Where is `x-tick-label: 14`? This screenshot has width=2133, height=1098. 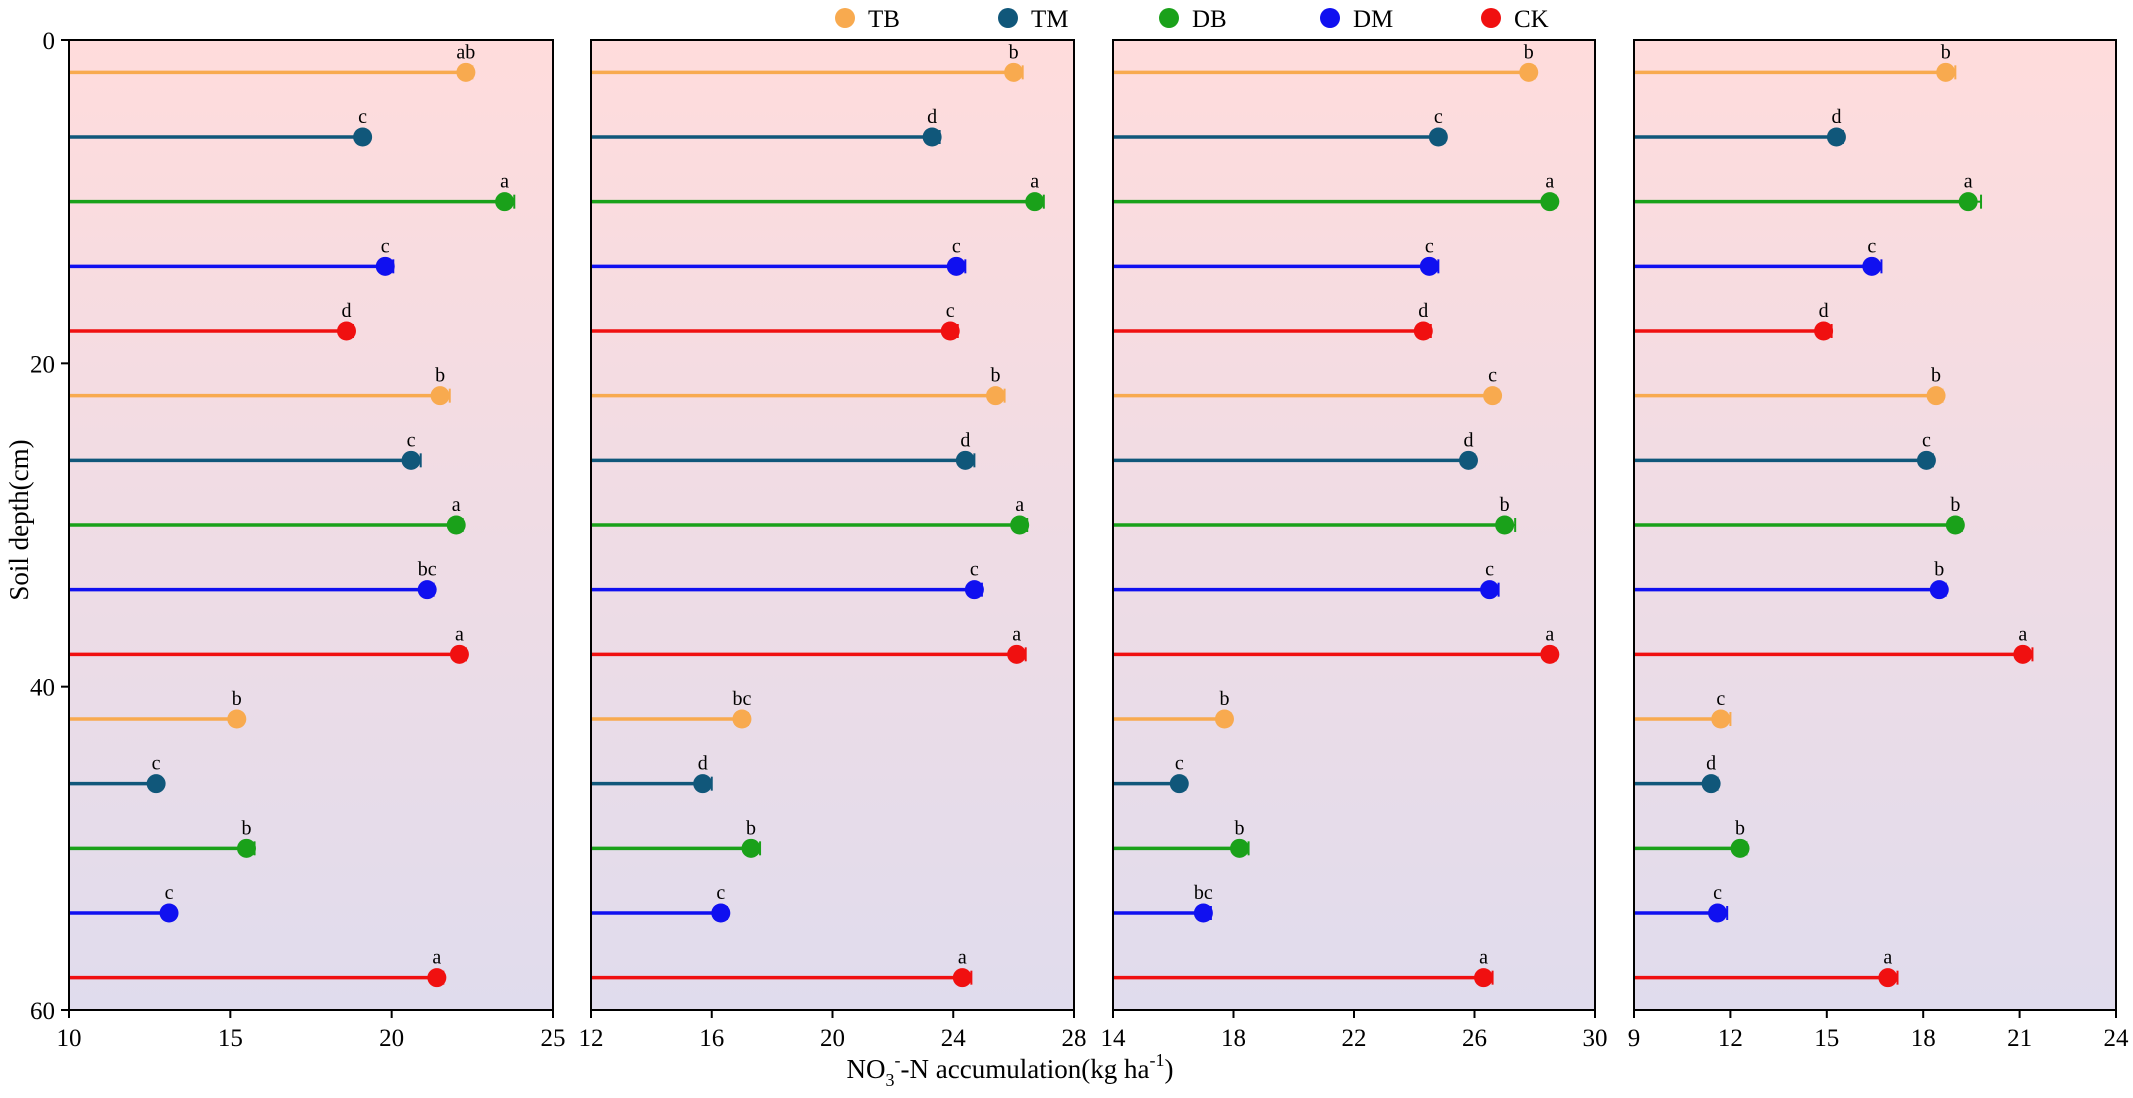 x-tick-label: 14 is located at coordinates (1114, 1038).